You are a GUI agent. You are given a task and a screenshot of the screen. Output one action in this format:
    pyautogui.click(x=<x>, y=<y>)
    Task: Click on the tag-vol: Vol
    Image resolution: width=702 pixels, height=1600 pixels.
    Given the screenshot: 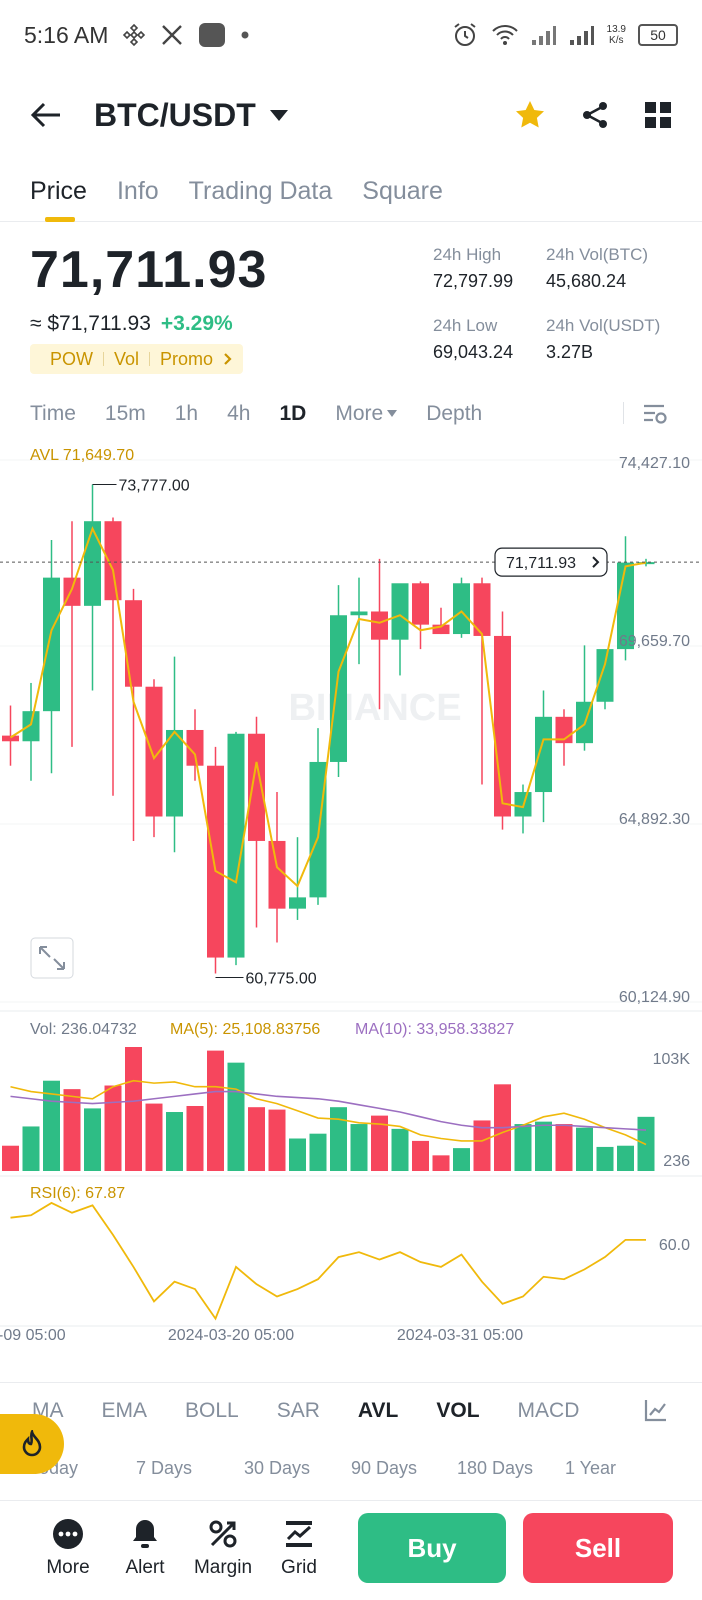 What is the action you would take?
    pyautogui.click(x=127, y=358)
    